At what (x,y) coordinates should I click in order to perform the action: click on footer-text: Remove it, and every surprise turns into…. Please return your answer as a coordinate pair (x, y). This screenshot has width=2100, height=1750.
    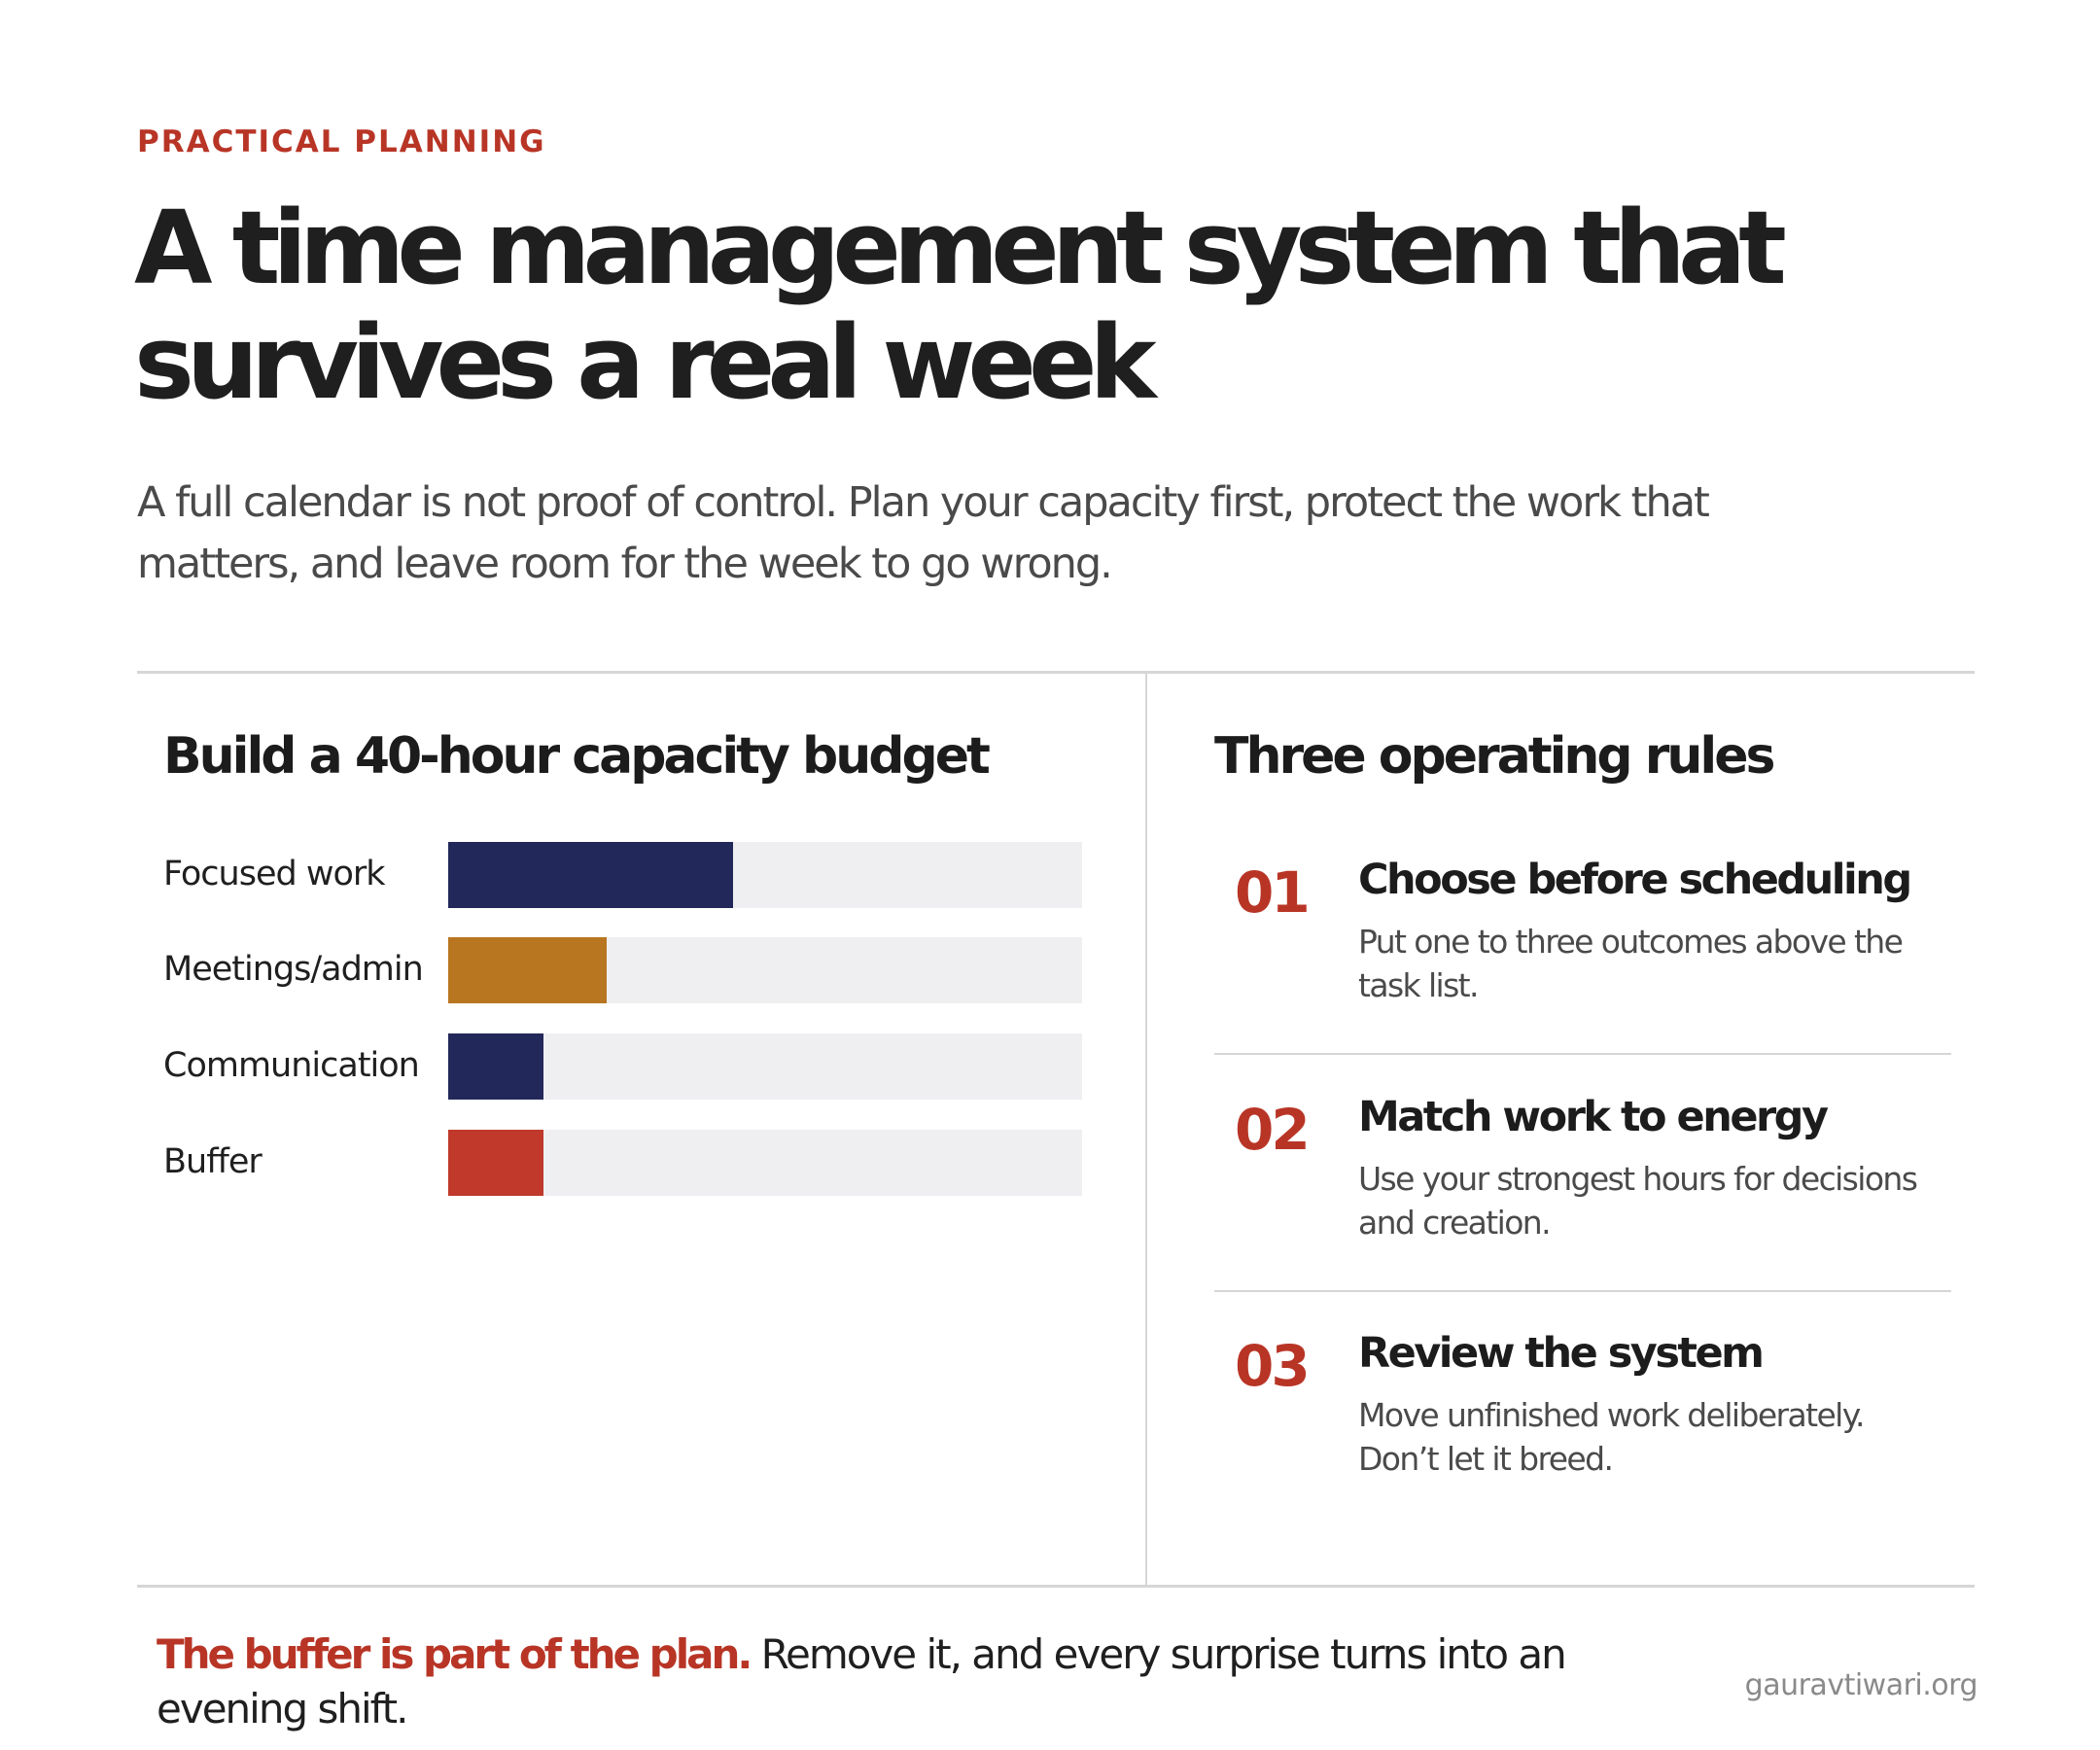
    Looking at the image, I should click on (862, 1681).